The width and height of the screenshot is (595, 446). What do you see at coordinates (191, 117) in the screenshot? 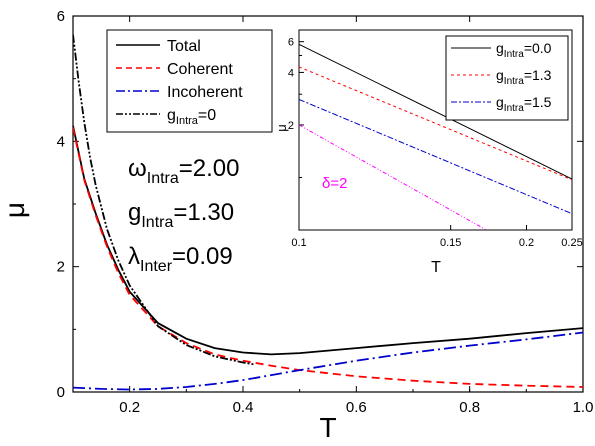
I see `legend-label-g-intra-zero: gIntra=0` at bounding box center [191, 117].